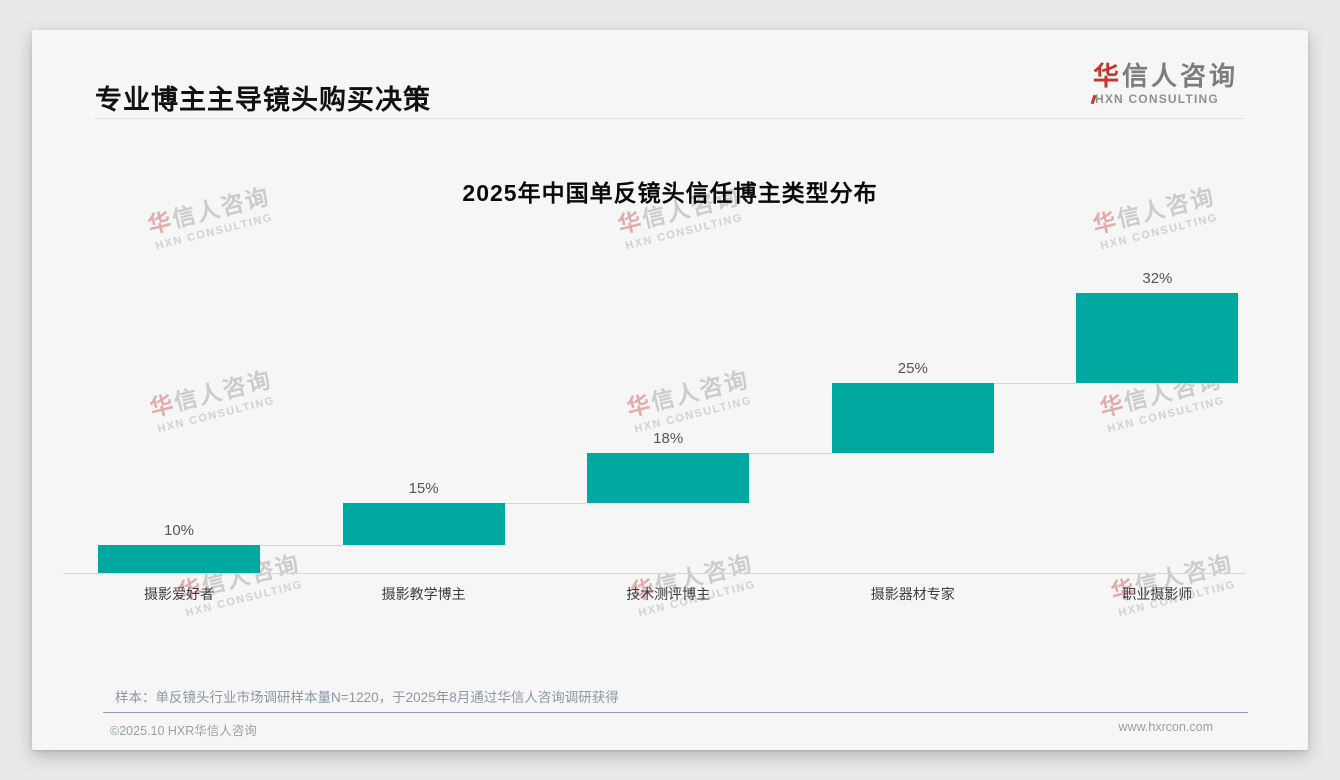 The width and height of the screenshot is (1340, 780). What do you see at coordinates (183, 731) in the screenshot?
I see `footer-copyright: ©2025.10 HXR华信人咨询` at bounding box center [183, 731].